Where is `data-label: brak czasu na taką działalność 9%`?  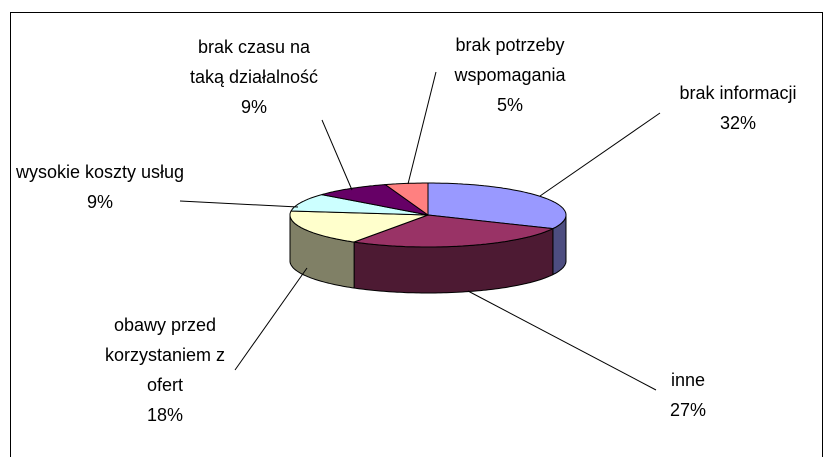
data-label: brak czasu na taką działalność 9% is located at coordinates (254, 77).